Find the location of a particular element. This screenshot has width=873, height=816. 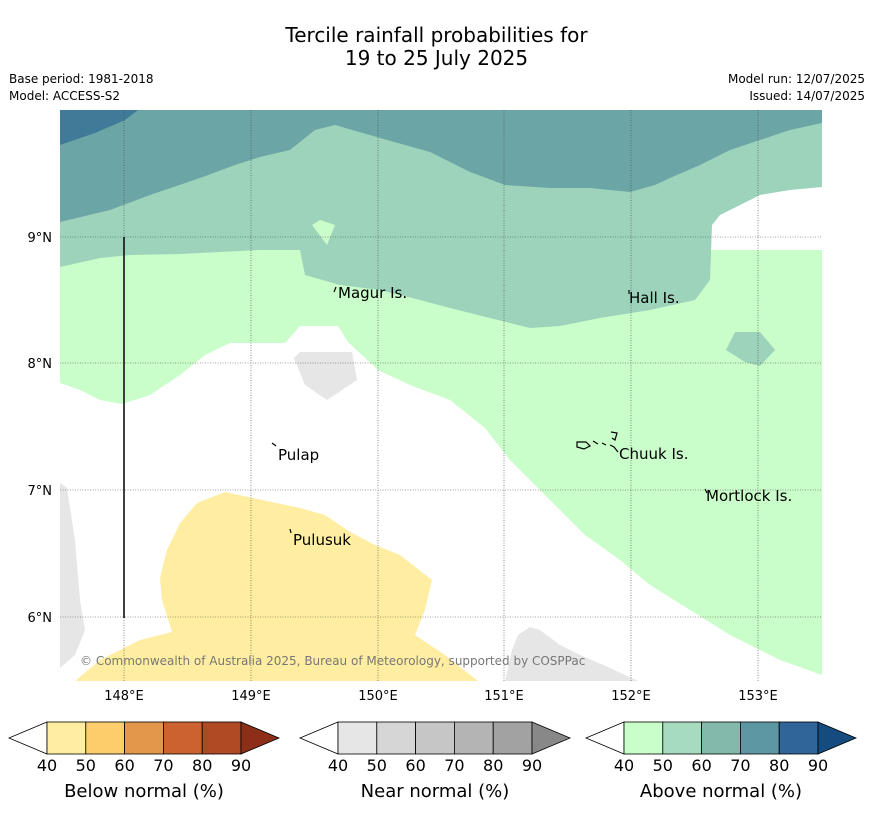

base-period-text: Base period: 1981-2018 is located at coordinates (81, 79).